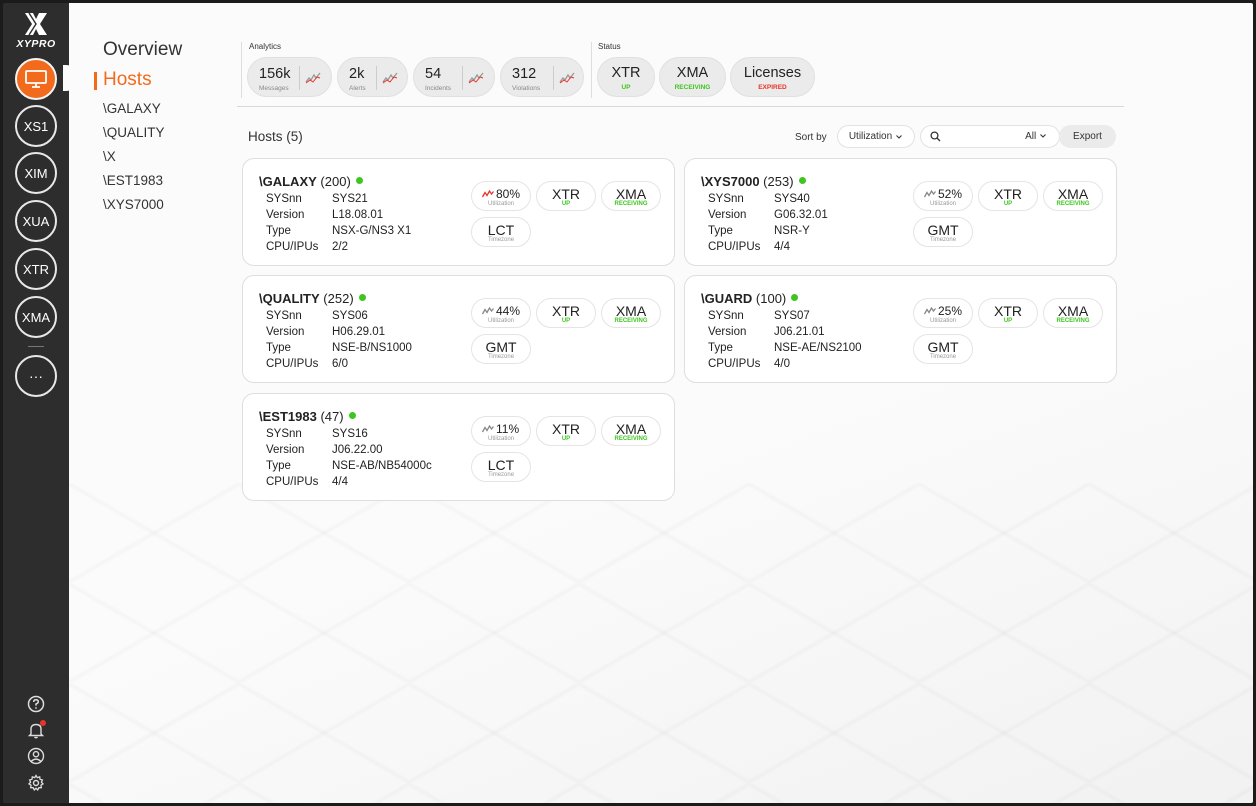 The image size is (1256, 806). What do you see at coordinates (36, 730) in the screenshot?
I see `notifications-button` at bounding box center [36, 730].